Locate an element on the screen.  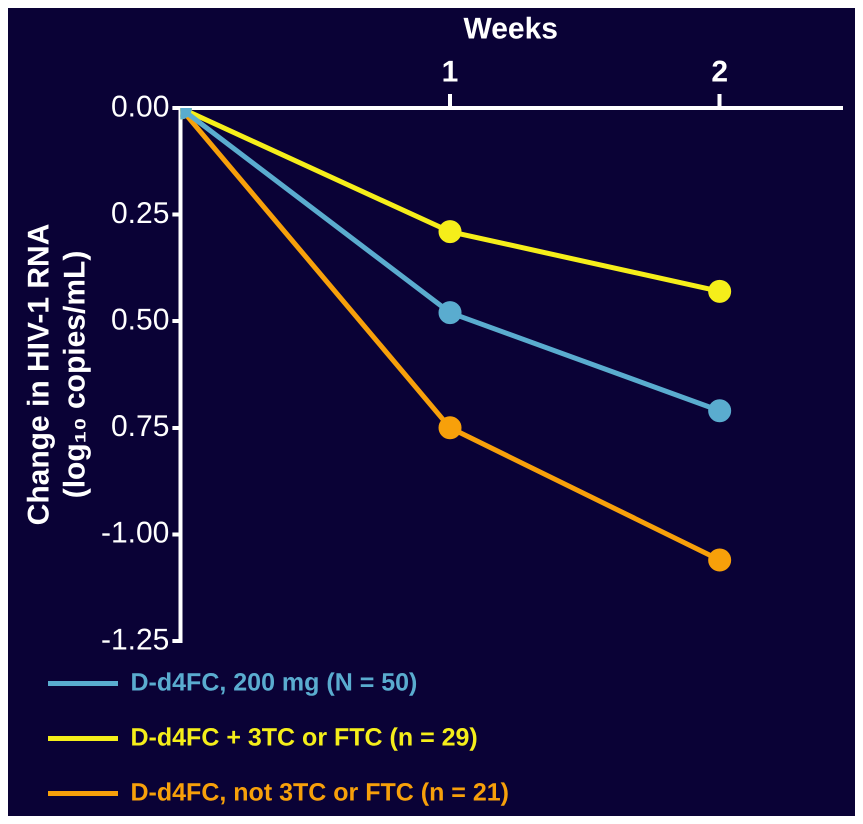
y-tick-label: -1.25 is located at coordinates (135, 639).